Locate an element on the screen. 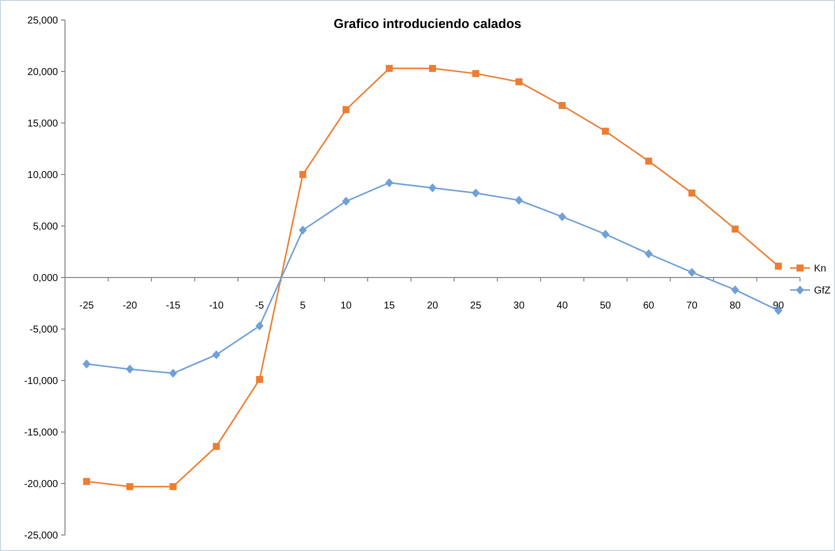 The height and width of the screenshot is (551, 835). x-tick-label: 10 is located at coordinates (346, 306).